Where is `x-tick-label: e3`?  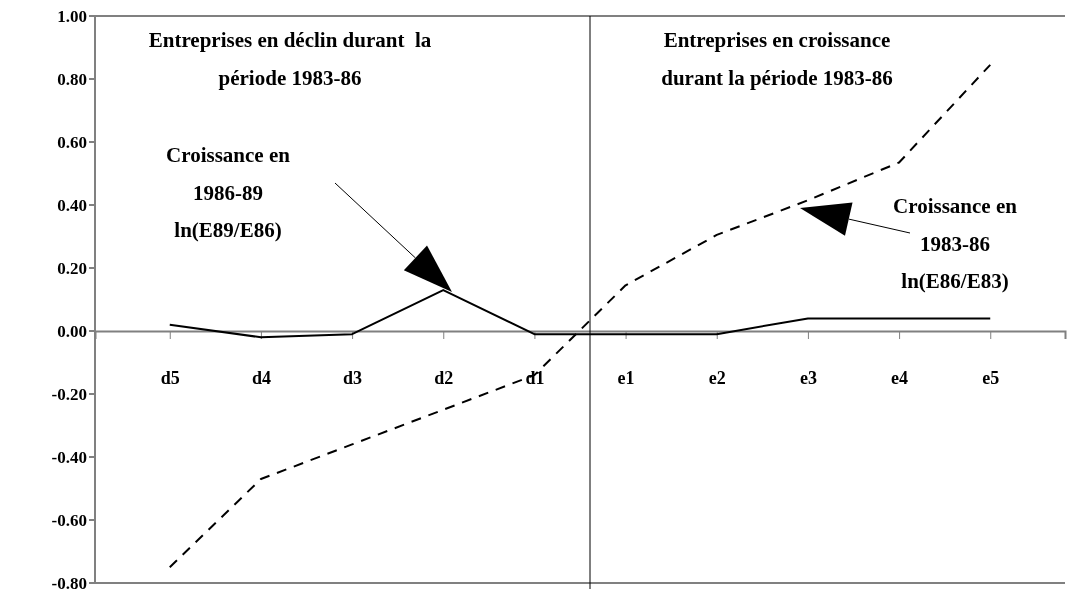 x-tick-label: e3 is located at coordinates (808, 377).